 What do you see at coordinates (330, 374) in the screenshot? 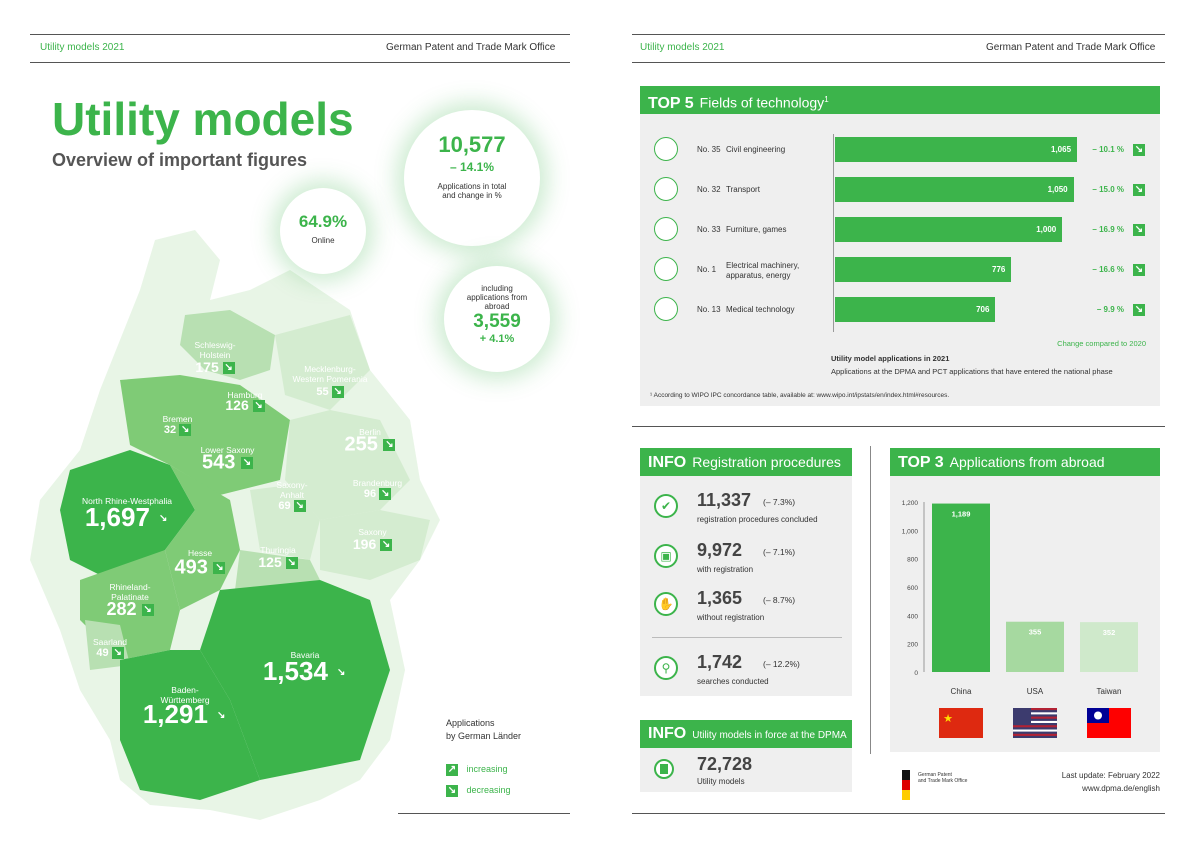
I see `state-name: Mecklenburg- Western Pomerania` at bounding box center [330, 374].